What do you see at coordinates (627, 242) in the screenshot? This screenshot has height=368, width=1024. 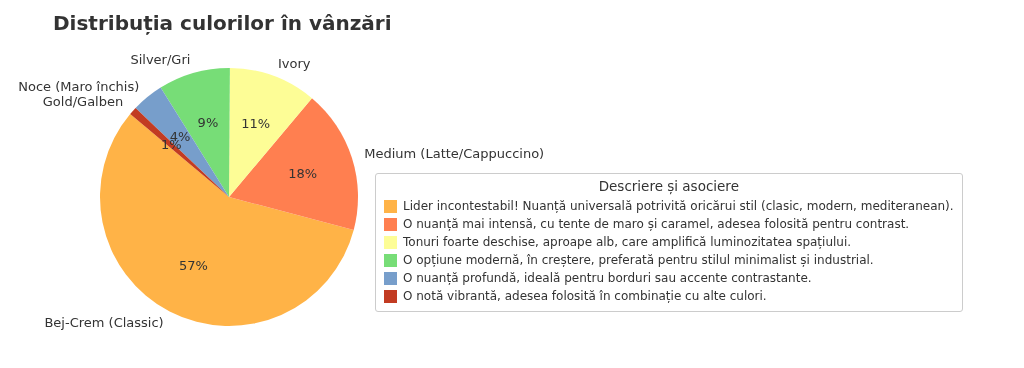 I see `text: Tonuri foarte deschise, aproape alb, care amplifică luminozitatea spațiului.` at bounding box center [627, 242].